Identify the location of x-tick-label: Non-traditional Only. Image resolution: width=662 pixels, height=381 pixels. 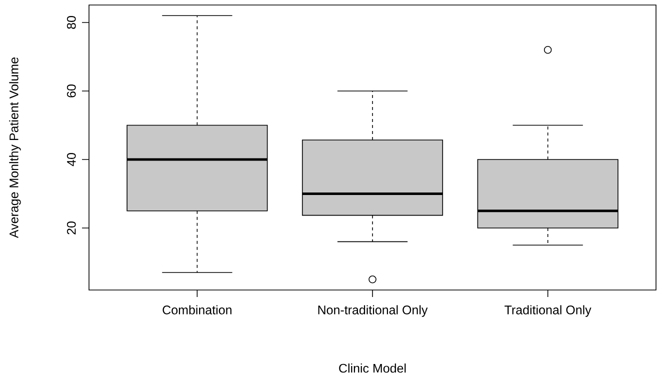
(373, 311).